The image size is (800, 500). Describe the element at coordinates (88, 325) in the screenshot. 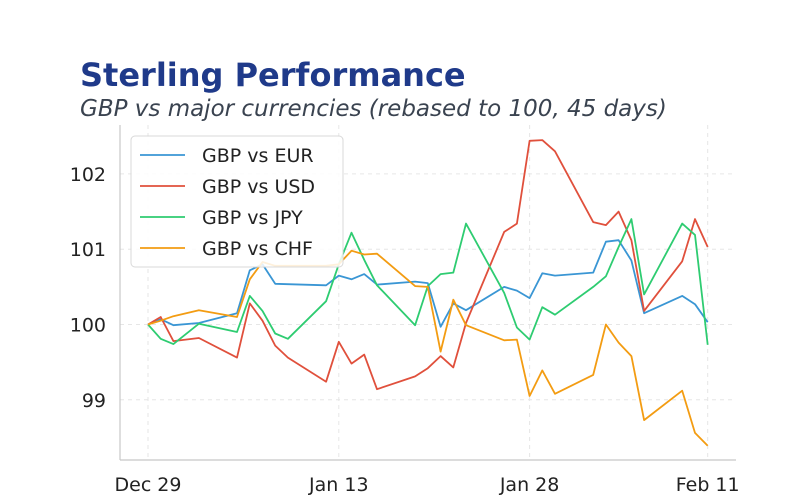

I see `y-tick-label: 100` at that location.